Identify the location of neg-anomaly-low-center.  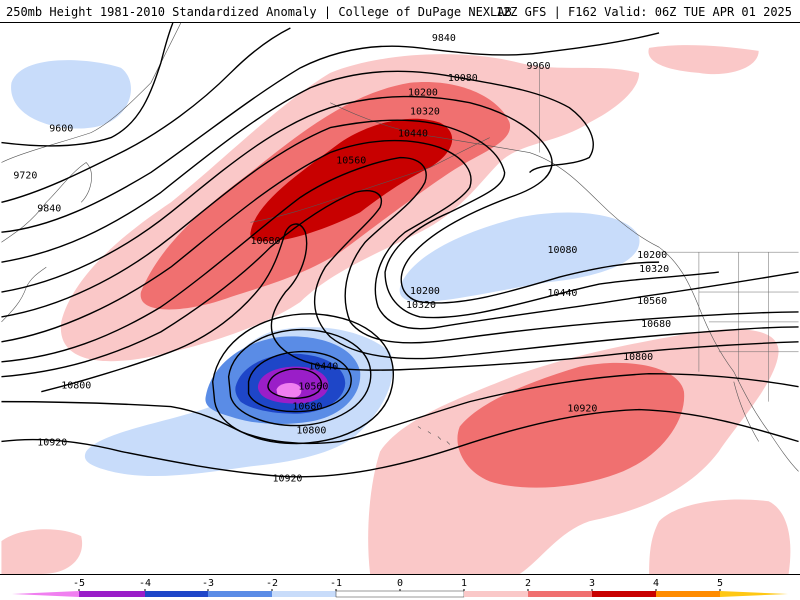
(289, 390).